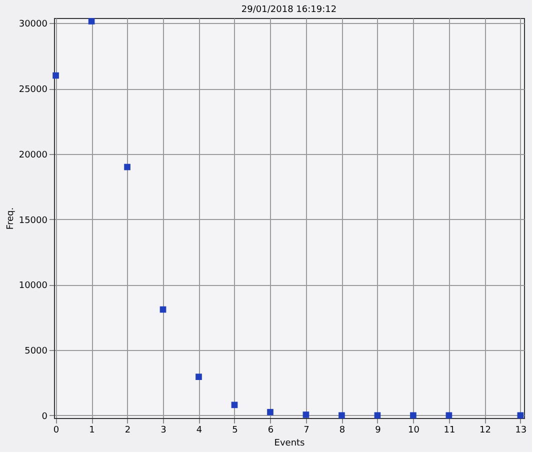 This screenshot has width=540, height=470. Describe the element at coordinates (485, 431) in the screenshot. I see `x-tick-label: 12` at that location.